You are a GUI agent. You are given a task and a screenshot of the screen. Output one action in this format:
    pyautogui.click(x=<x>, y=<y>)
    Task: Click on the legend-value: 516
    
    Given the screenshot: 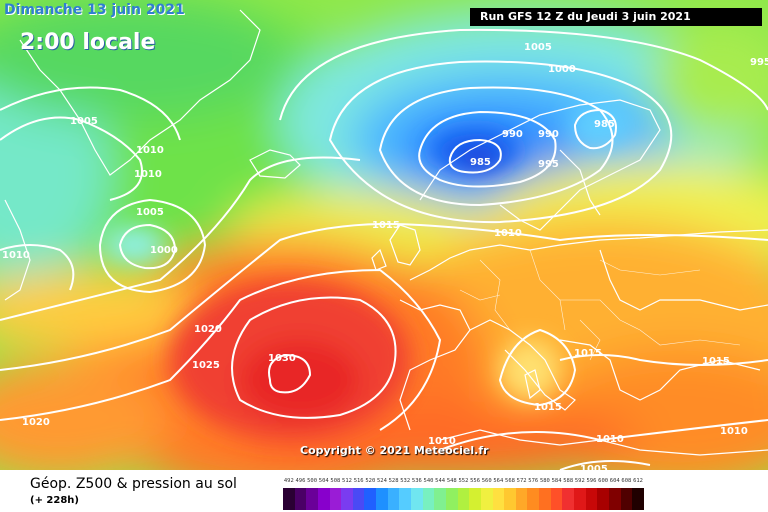 What is the action you would take?
    pyautogui.click(x=358, y=481)
    